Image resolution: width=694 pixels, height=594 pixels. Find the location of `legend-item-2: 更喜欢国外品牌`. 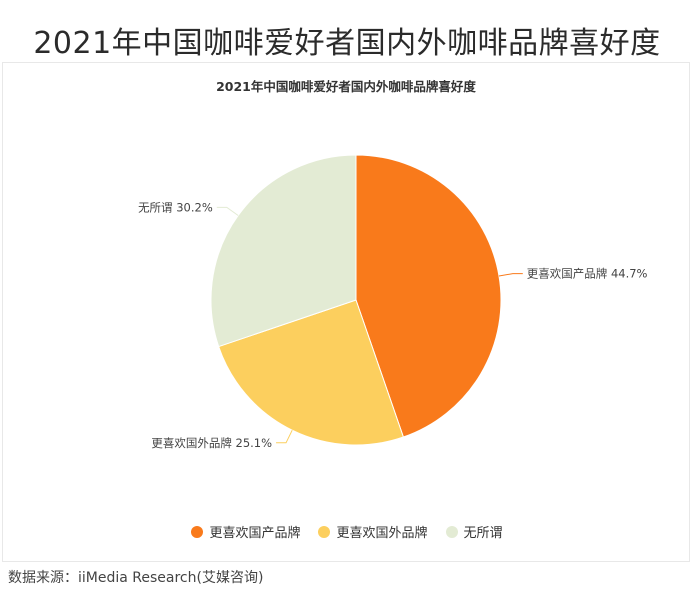

legend-item-2: 更喜欢国外品牌 is located at coordinates (373, 531).